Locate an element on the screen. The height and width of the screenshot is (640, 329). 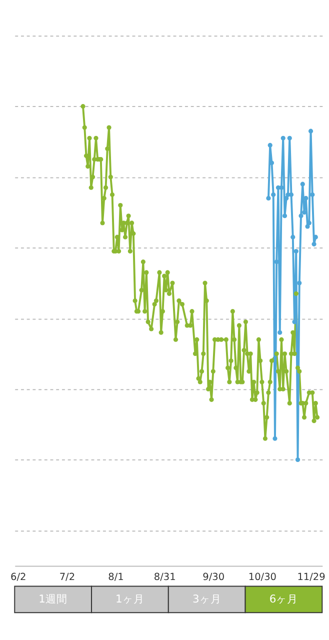
x-tick-label: 6/2 is located at coordinates (18, 577).